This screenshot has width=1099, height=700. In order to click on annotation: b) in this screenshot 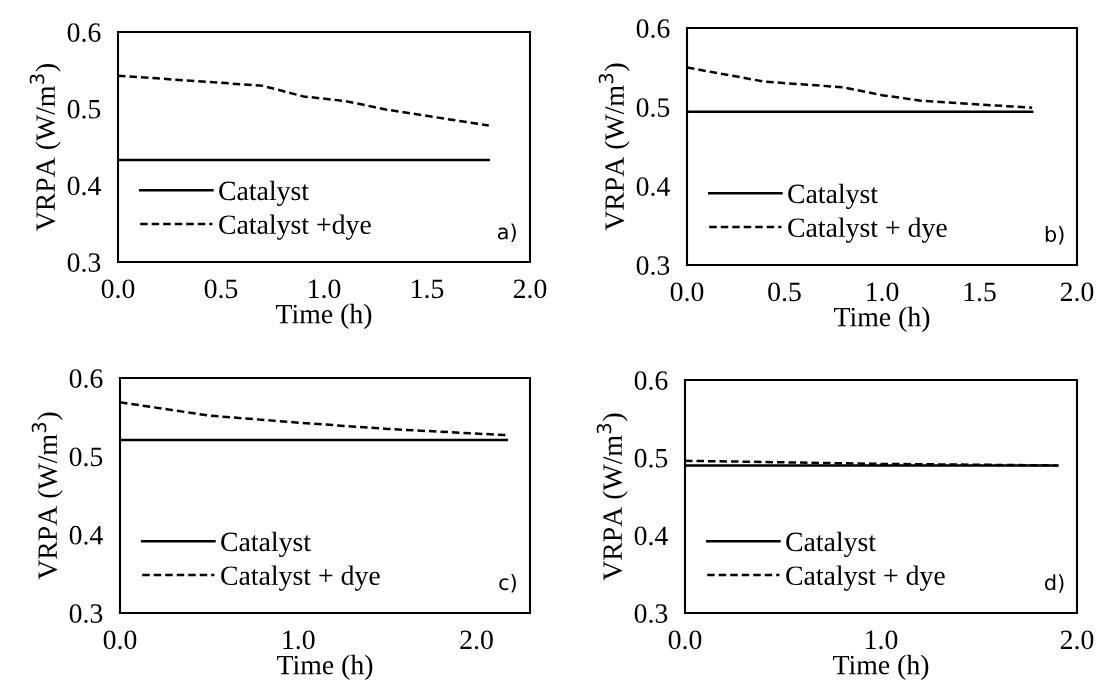, I will do `click(1054, 235)`.